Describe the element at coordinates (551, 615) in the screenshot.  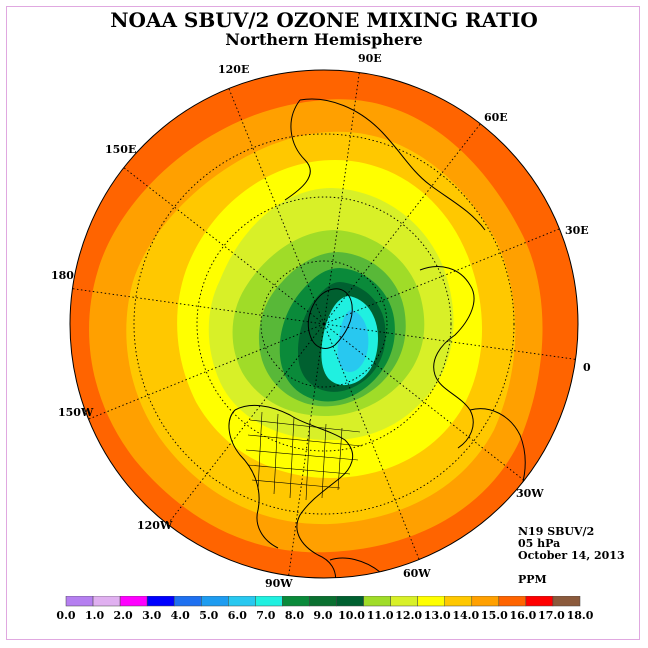
I see `colorbar-tick-label: 17.0` at that location.